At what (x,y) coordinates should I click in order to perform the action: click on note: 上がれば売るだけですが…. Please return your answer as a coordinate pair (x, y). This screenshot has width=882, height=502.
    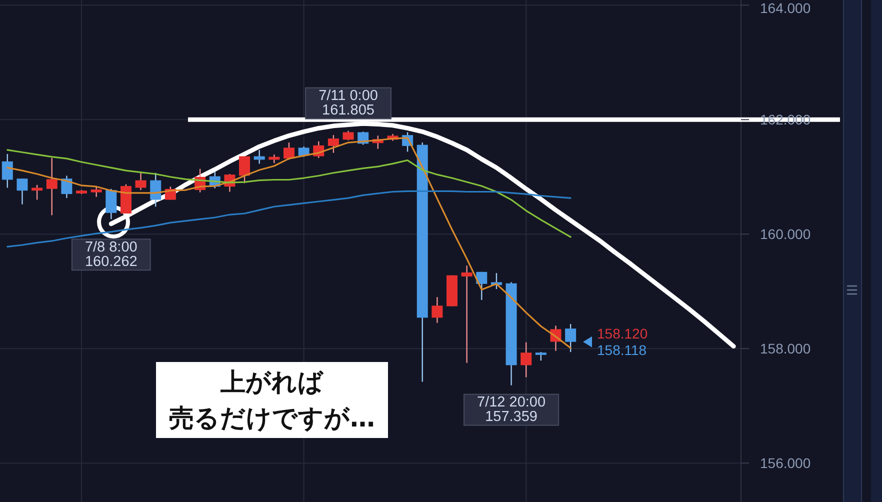
    Looking at the image, I should click on (272, 400).